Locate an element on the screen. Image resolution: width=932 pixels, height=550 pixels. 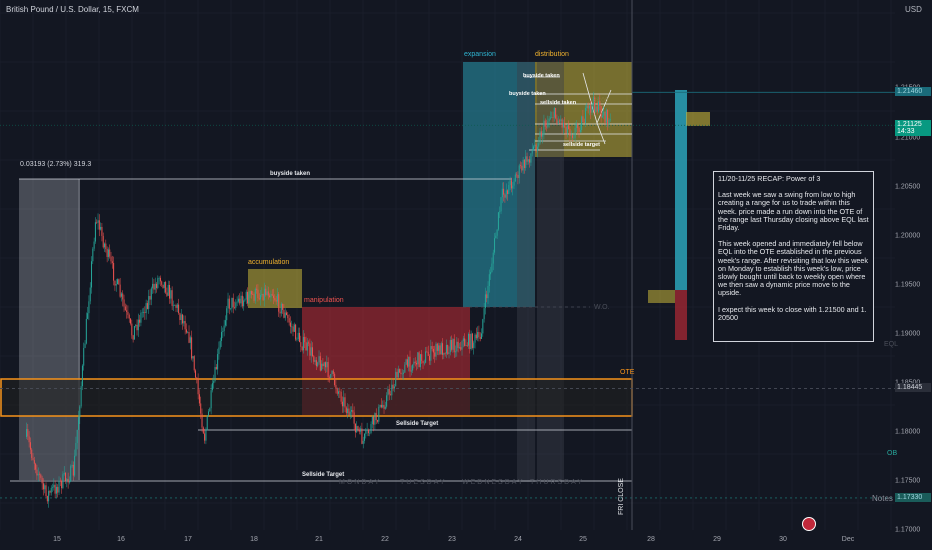
sellside-target-label: Sellside Target is located at coordinates (417, 424).